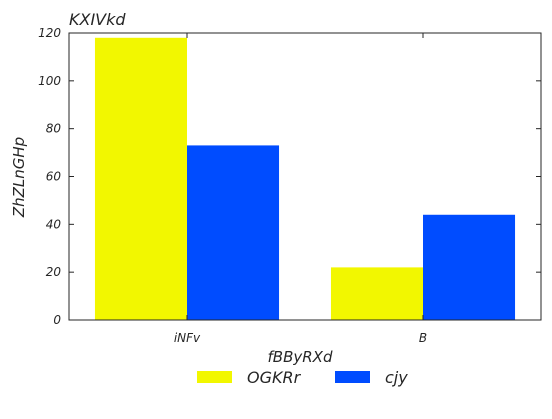 This screenshot has width=552, height=419. I want to click on legend: OGKRr cjy, so click(302, 377).